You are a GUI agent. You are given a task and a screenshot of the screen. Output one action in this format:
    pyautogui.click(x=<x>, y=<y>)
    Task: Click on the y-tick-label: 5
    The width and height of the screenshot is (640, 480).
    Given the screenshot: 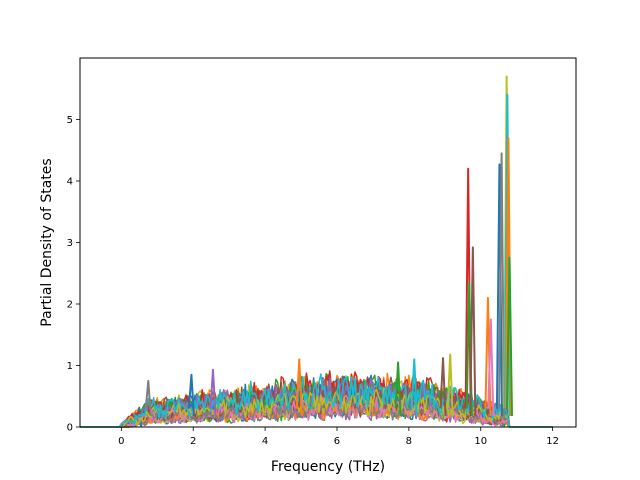 What is the action you would take?
    pyautogui.click(x=70, y=120)
    